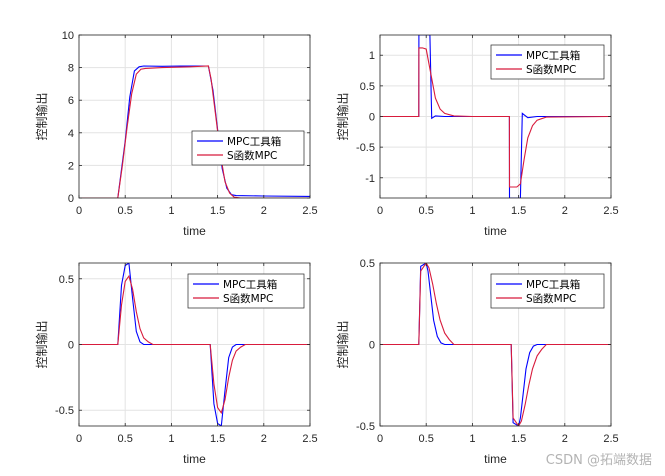 The height and width of the screenshot is (476, 665). What do you see at coordinates (372, 56) in the screenshot?
I see `y-tick-label: 1` at bounding box center [372, 56].